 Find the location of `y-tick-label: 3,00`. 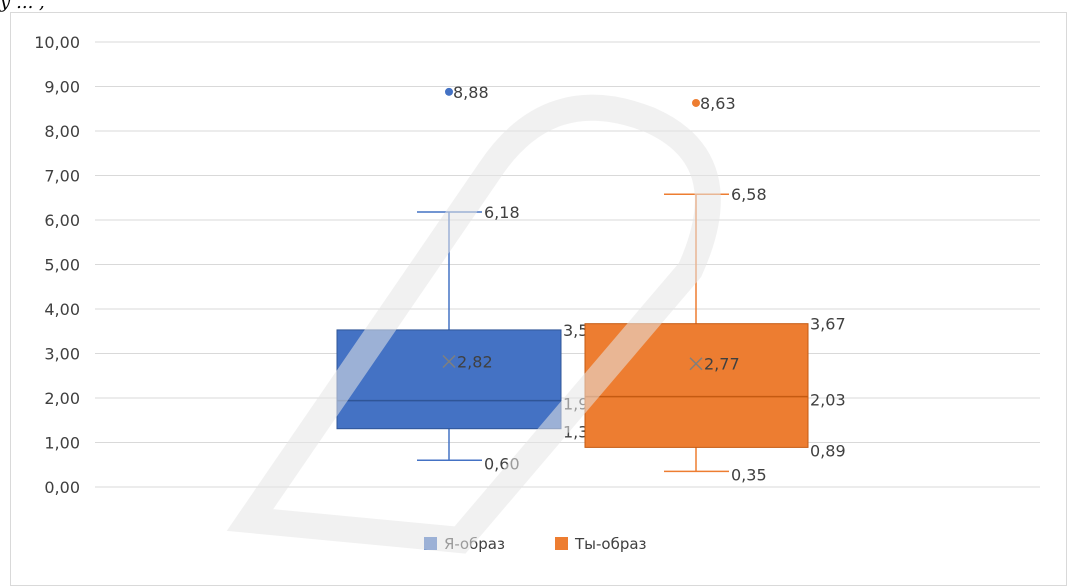

y-tick-label: 3,00 is located at coordinates (62, 354).